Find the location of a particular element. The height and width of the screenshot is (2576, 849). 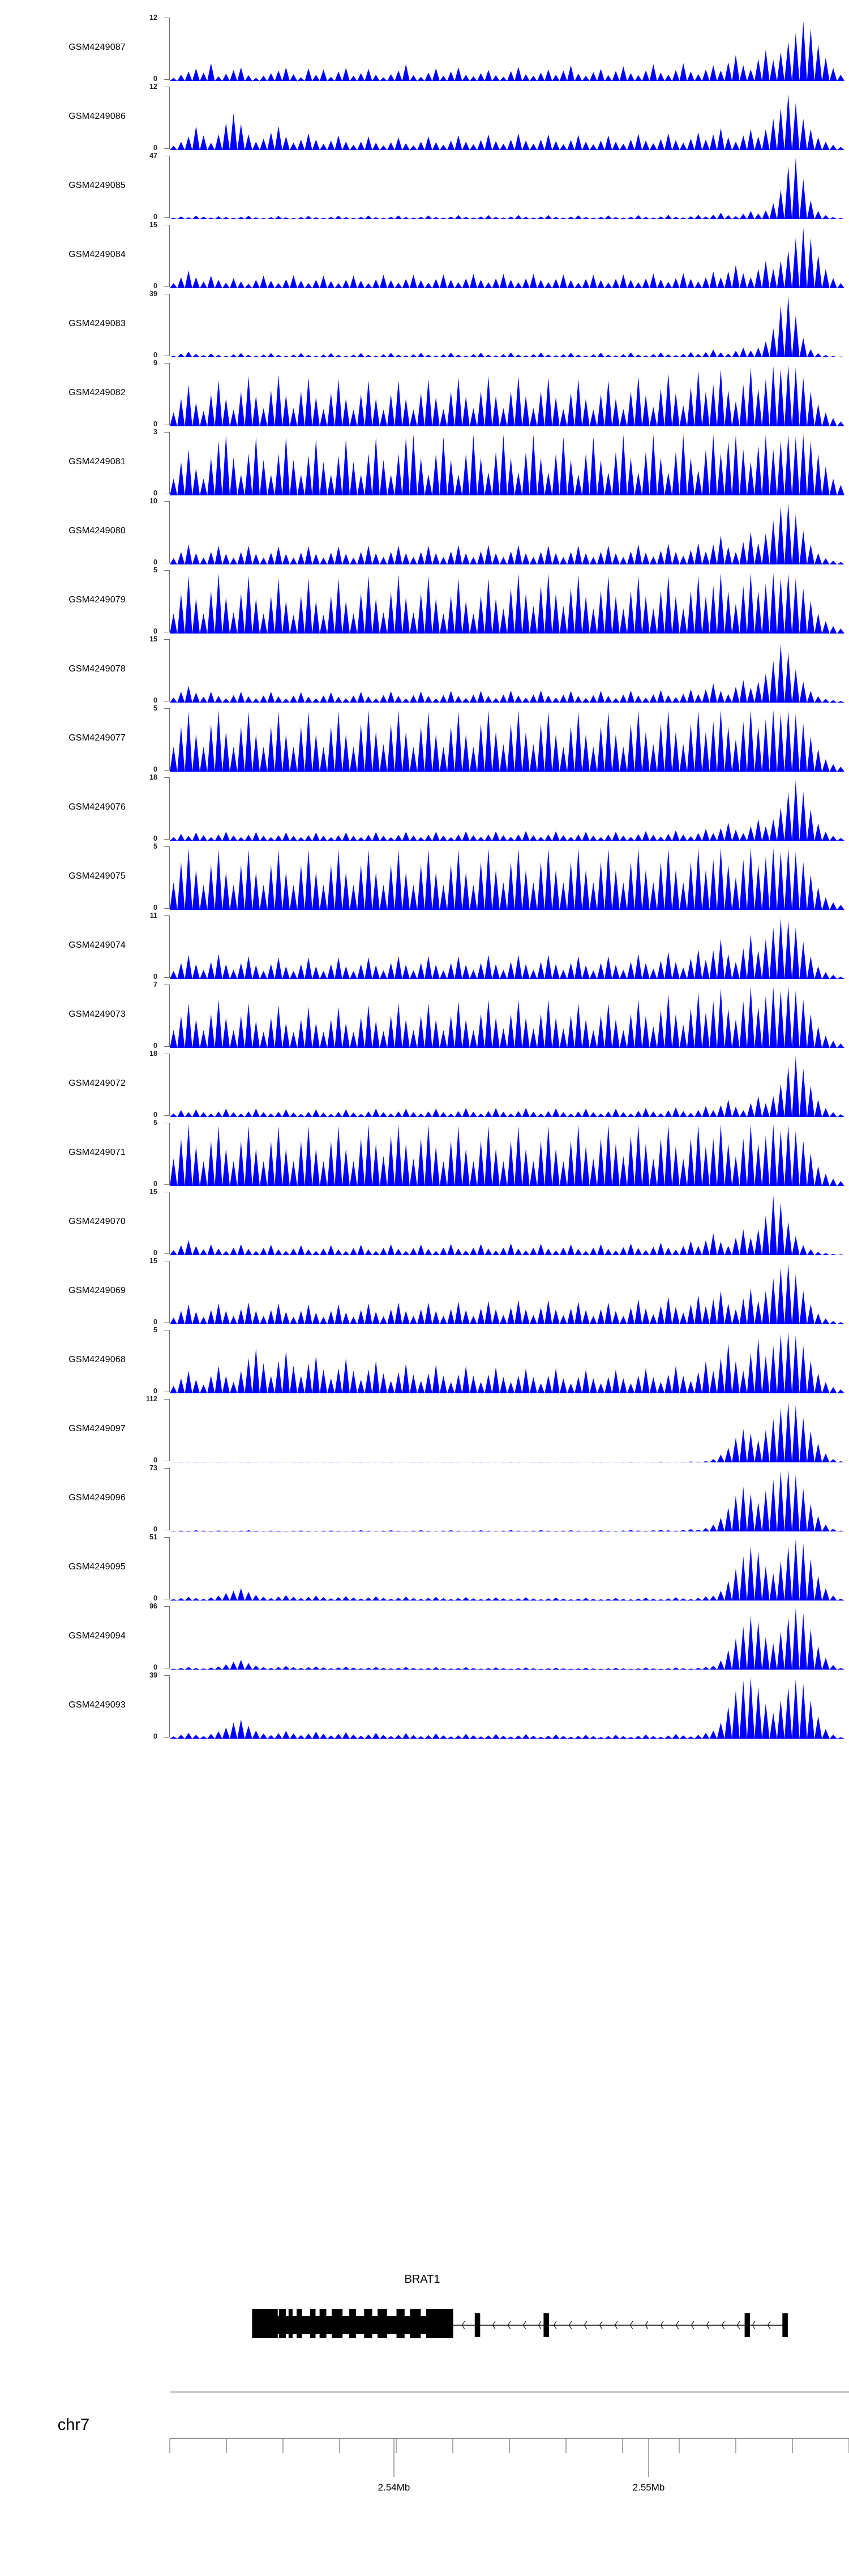

coverage-track: GSM4249076 18 0 is located at coordinates (424, 808).